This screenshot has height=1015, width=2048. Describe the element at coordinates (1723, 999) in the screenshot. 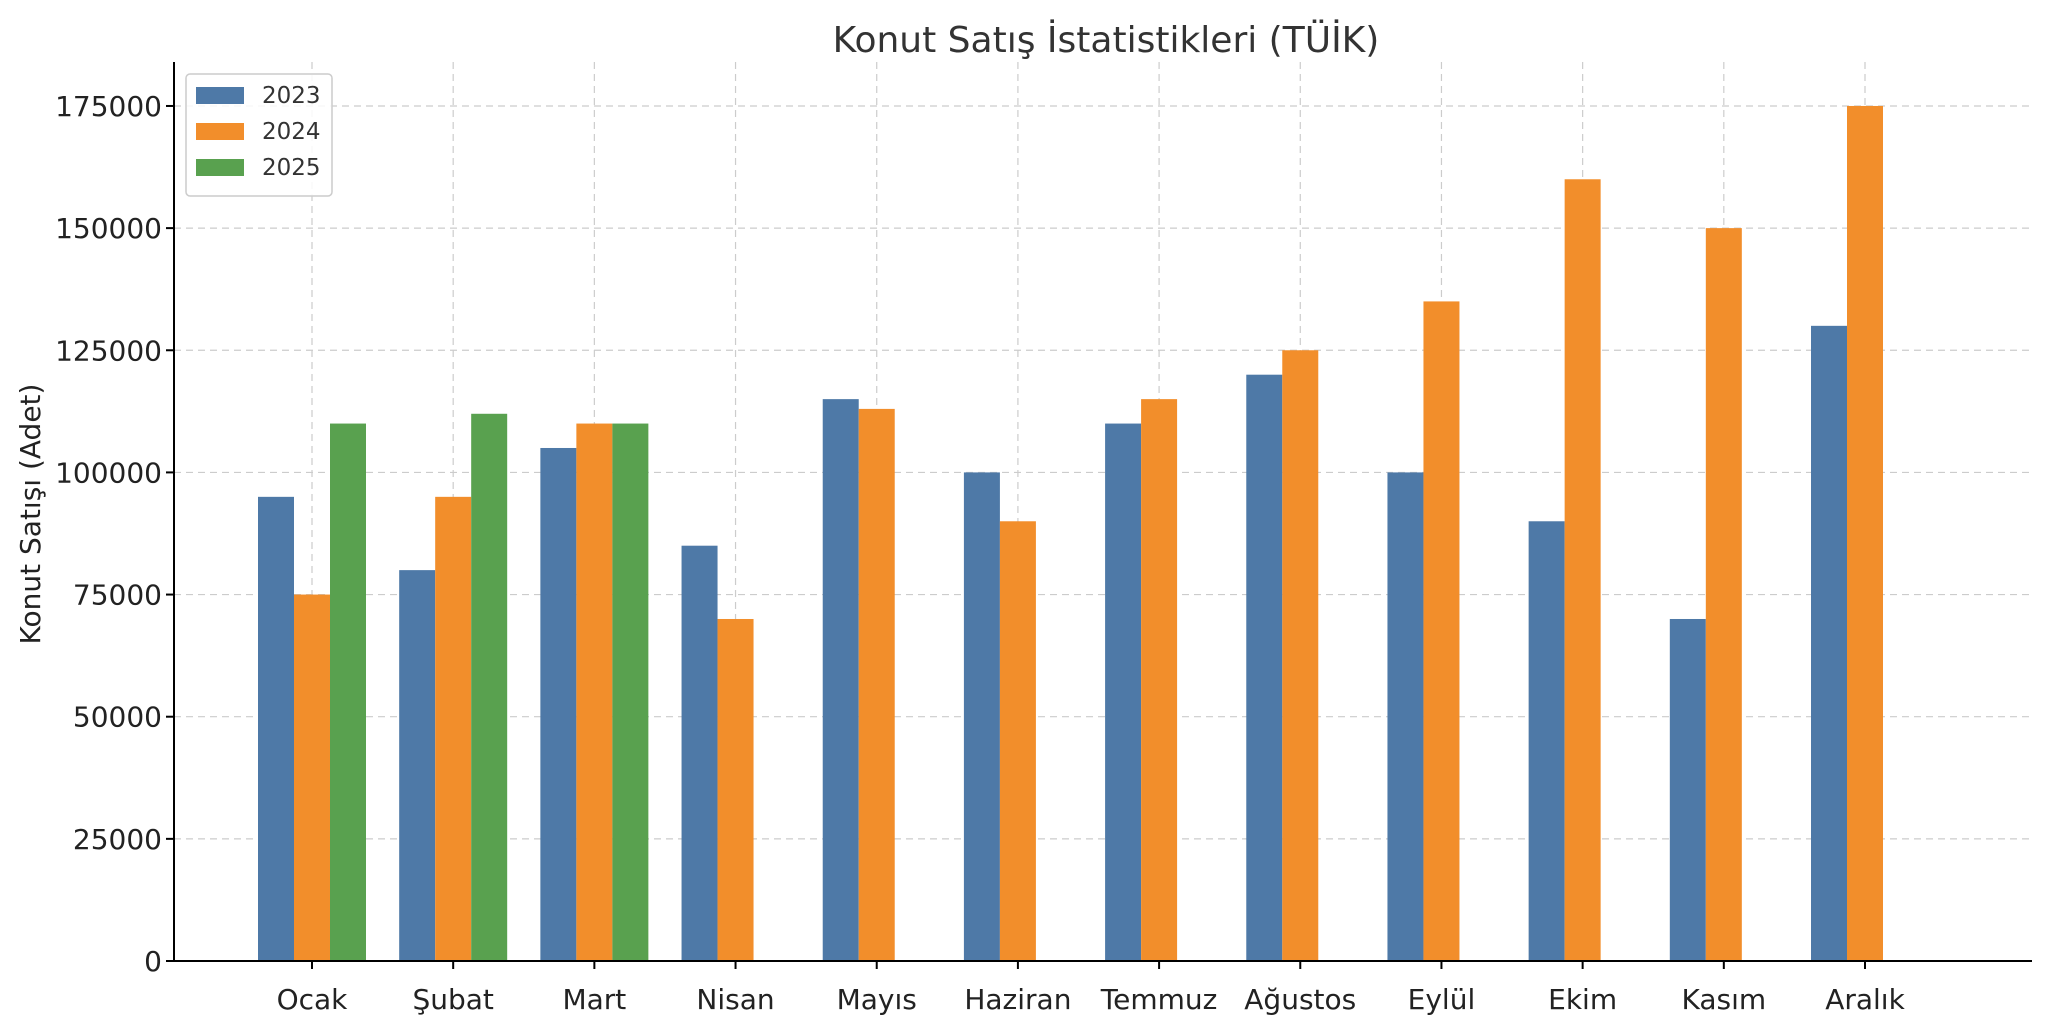

I see `x-tick-label: Kasım` at that location.